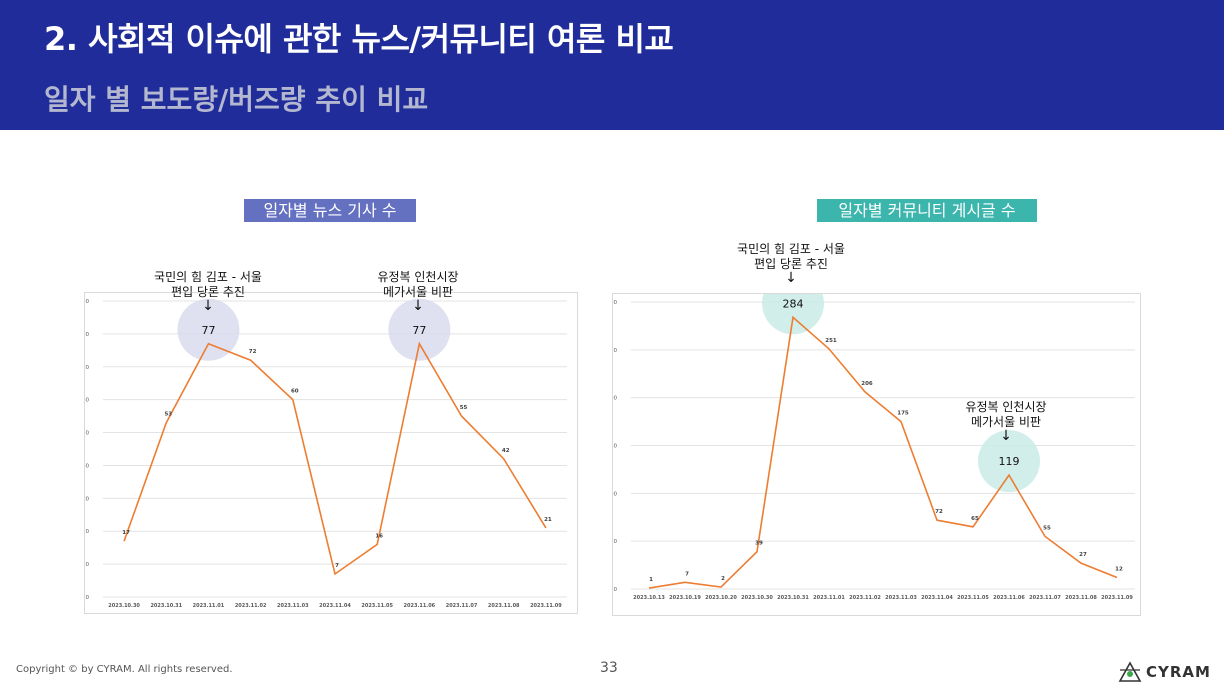 The width and height of the screenshot is (1224, 688). What do you see at coordinates (615, 399) in the screenshot?
I see `community-ytick-label: 200` at bounding box center [615, 399].